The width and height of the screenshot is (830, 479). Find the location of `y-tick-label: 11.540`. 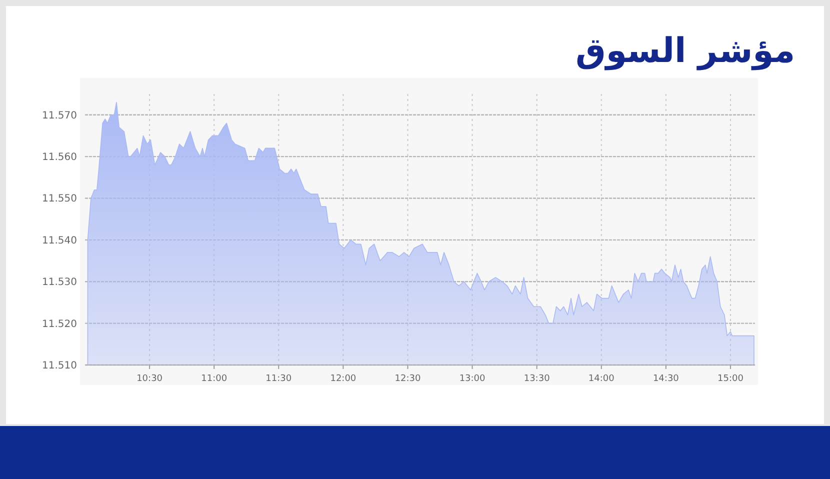

y-tick-label: 11.540 is located at coordinates (59, 240).